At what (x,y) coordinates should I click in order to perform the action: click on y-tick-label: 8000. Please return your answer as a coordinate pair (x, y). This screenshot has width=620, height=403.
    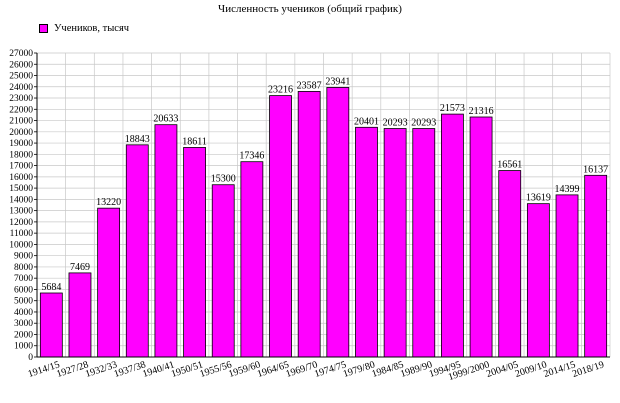
    Looking at the image, I should click on (23, 268).